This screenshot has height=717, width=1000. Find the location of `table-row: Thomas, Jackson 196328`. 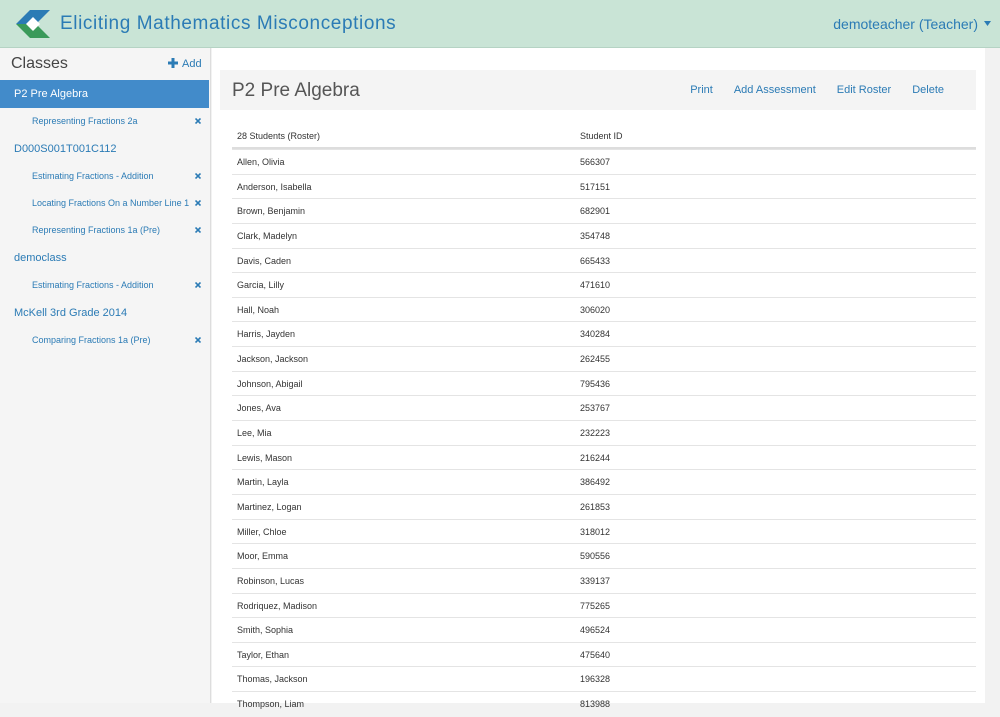

table-row: Thomas, Jackson 196328 is located at coordinates (604, 678).